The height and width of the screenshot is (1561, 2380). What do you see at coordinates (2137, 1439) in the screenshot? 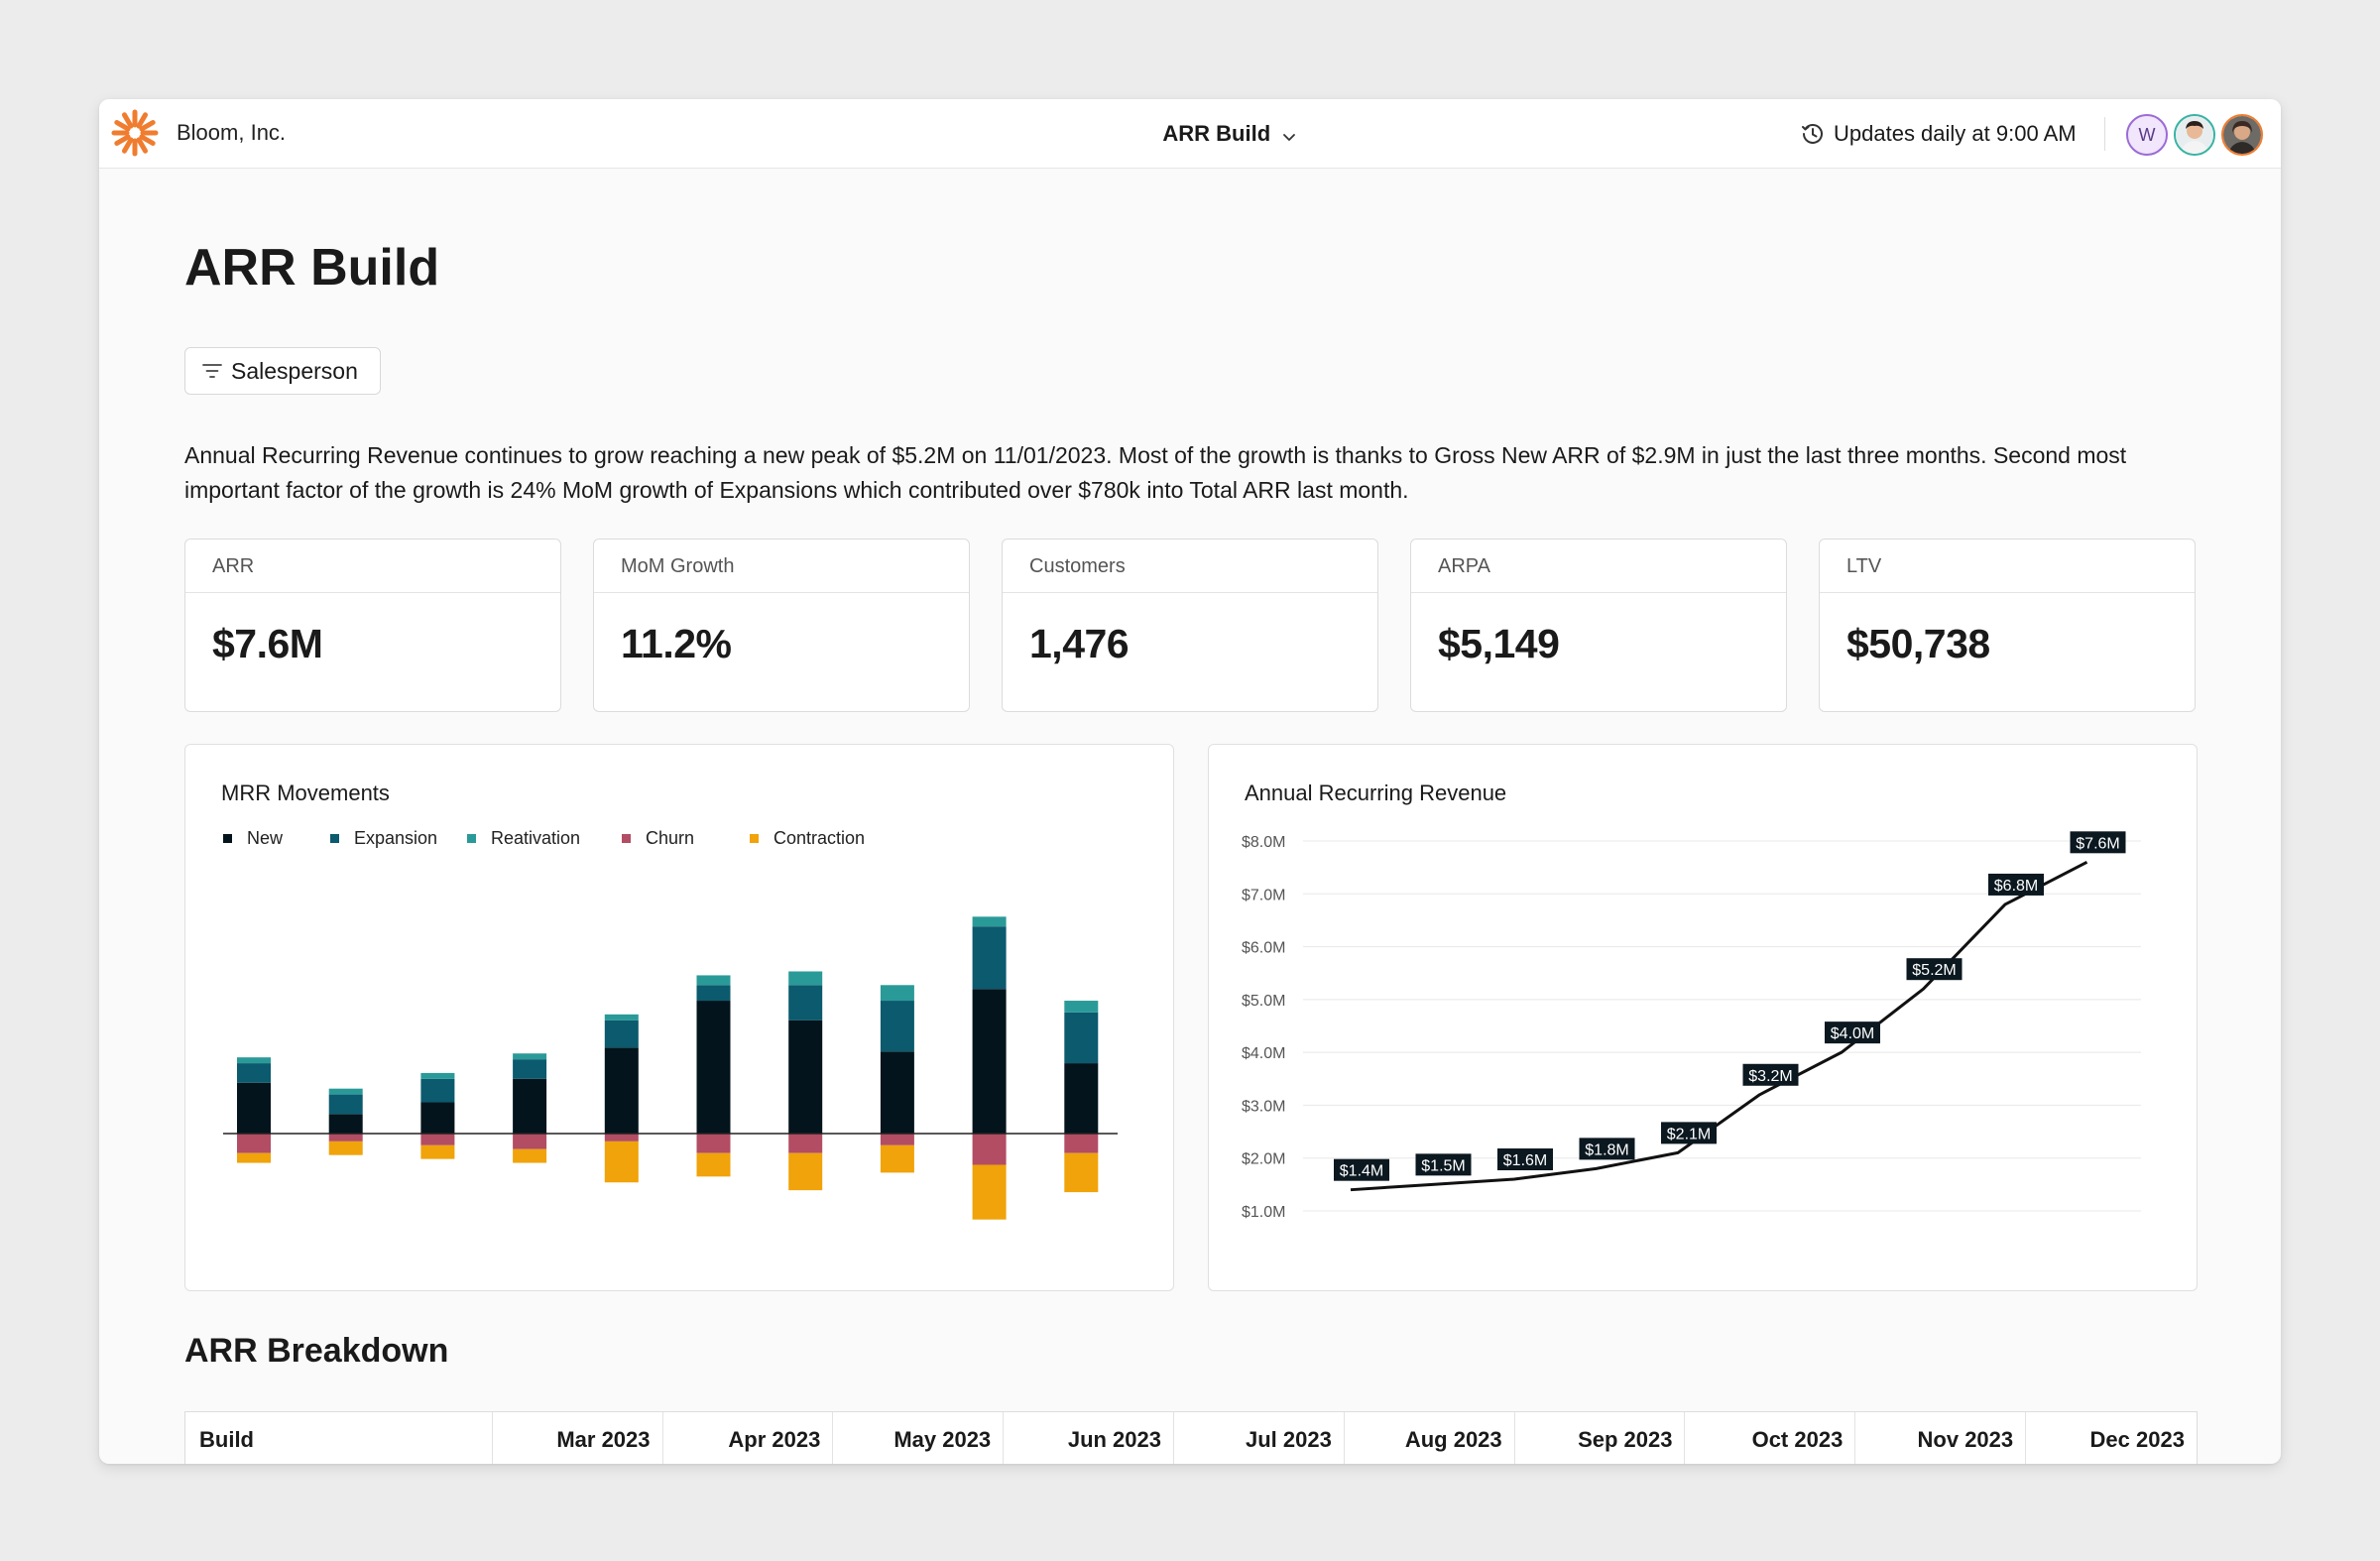
I see `column-header-month: Dec 2023` at bounding box center [2137, 1439].